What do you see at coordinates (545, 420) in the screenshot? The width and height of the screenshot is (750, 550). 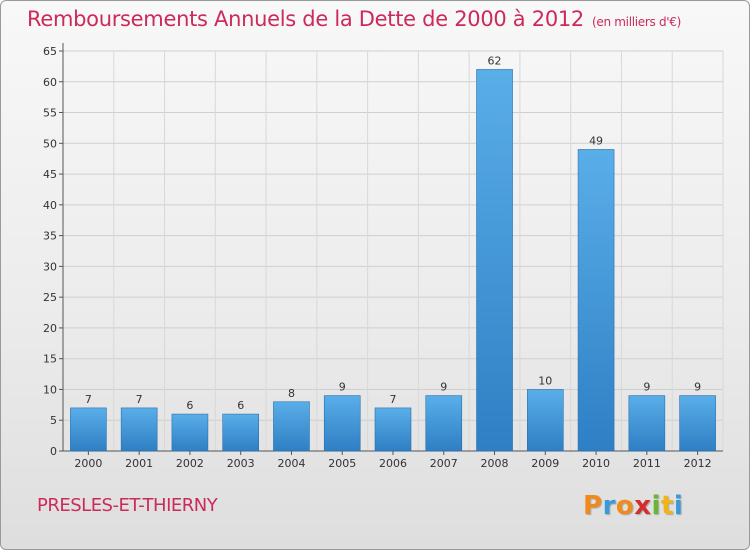 I see `bar-2009` at bounding box center [545, 420].